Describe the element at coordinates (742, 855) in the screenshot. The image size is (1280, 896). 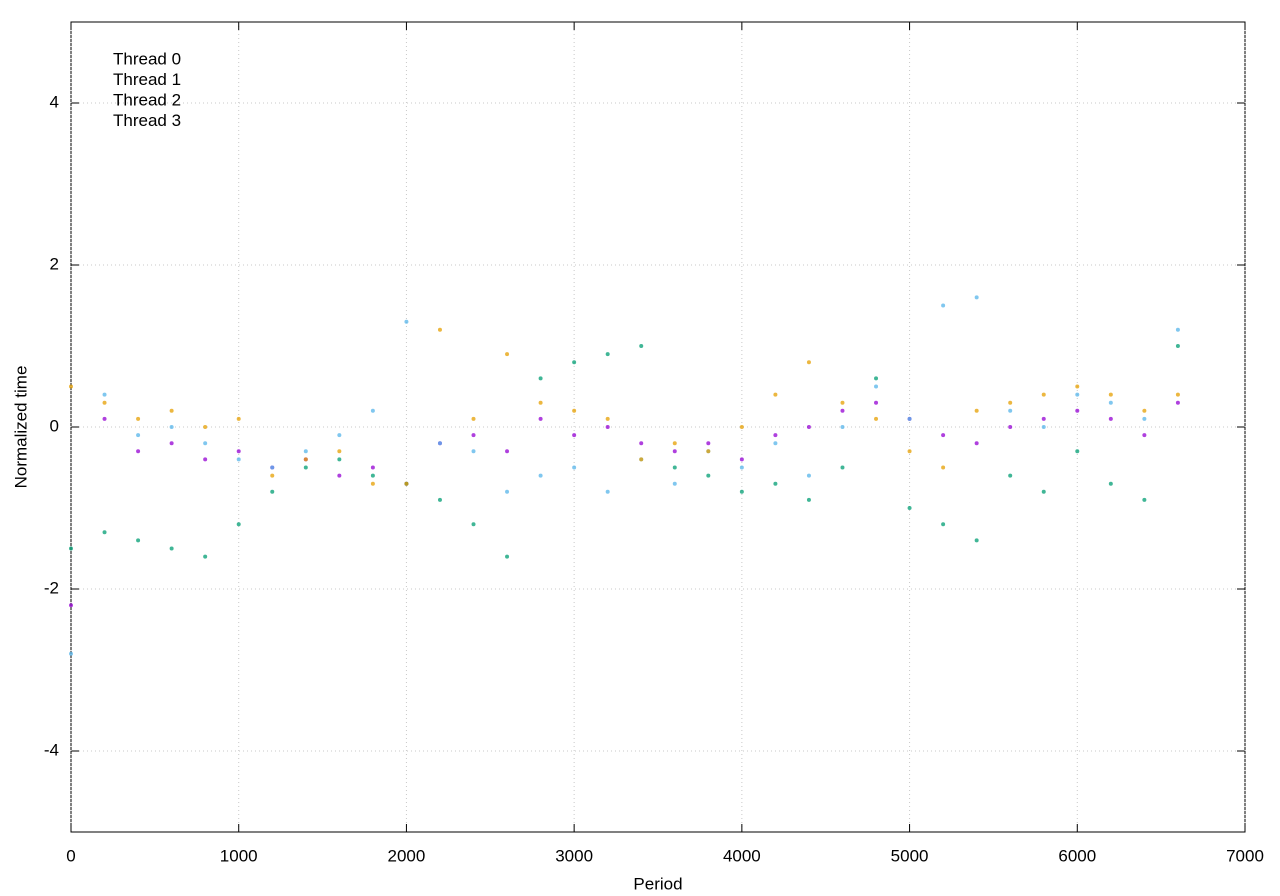
I see `x-tick-label: 4000` at that location.